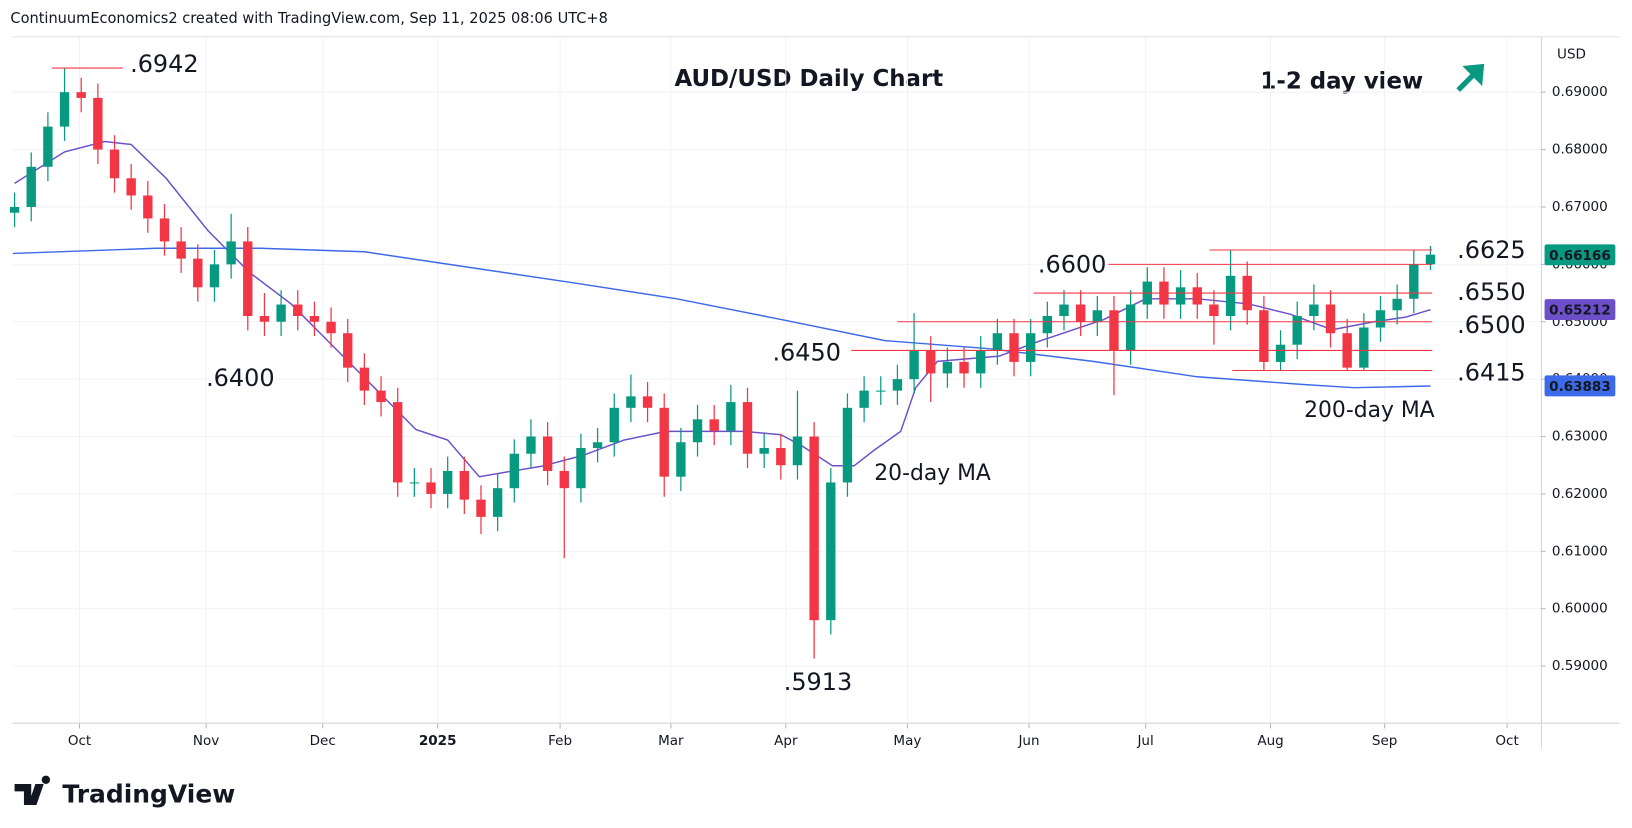  Describe the element at coordinates (1369, 410) in the screenshot. I see `ma-label: 200-day MA` at that location.